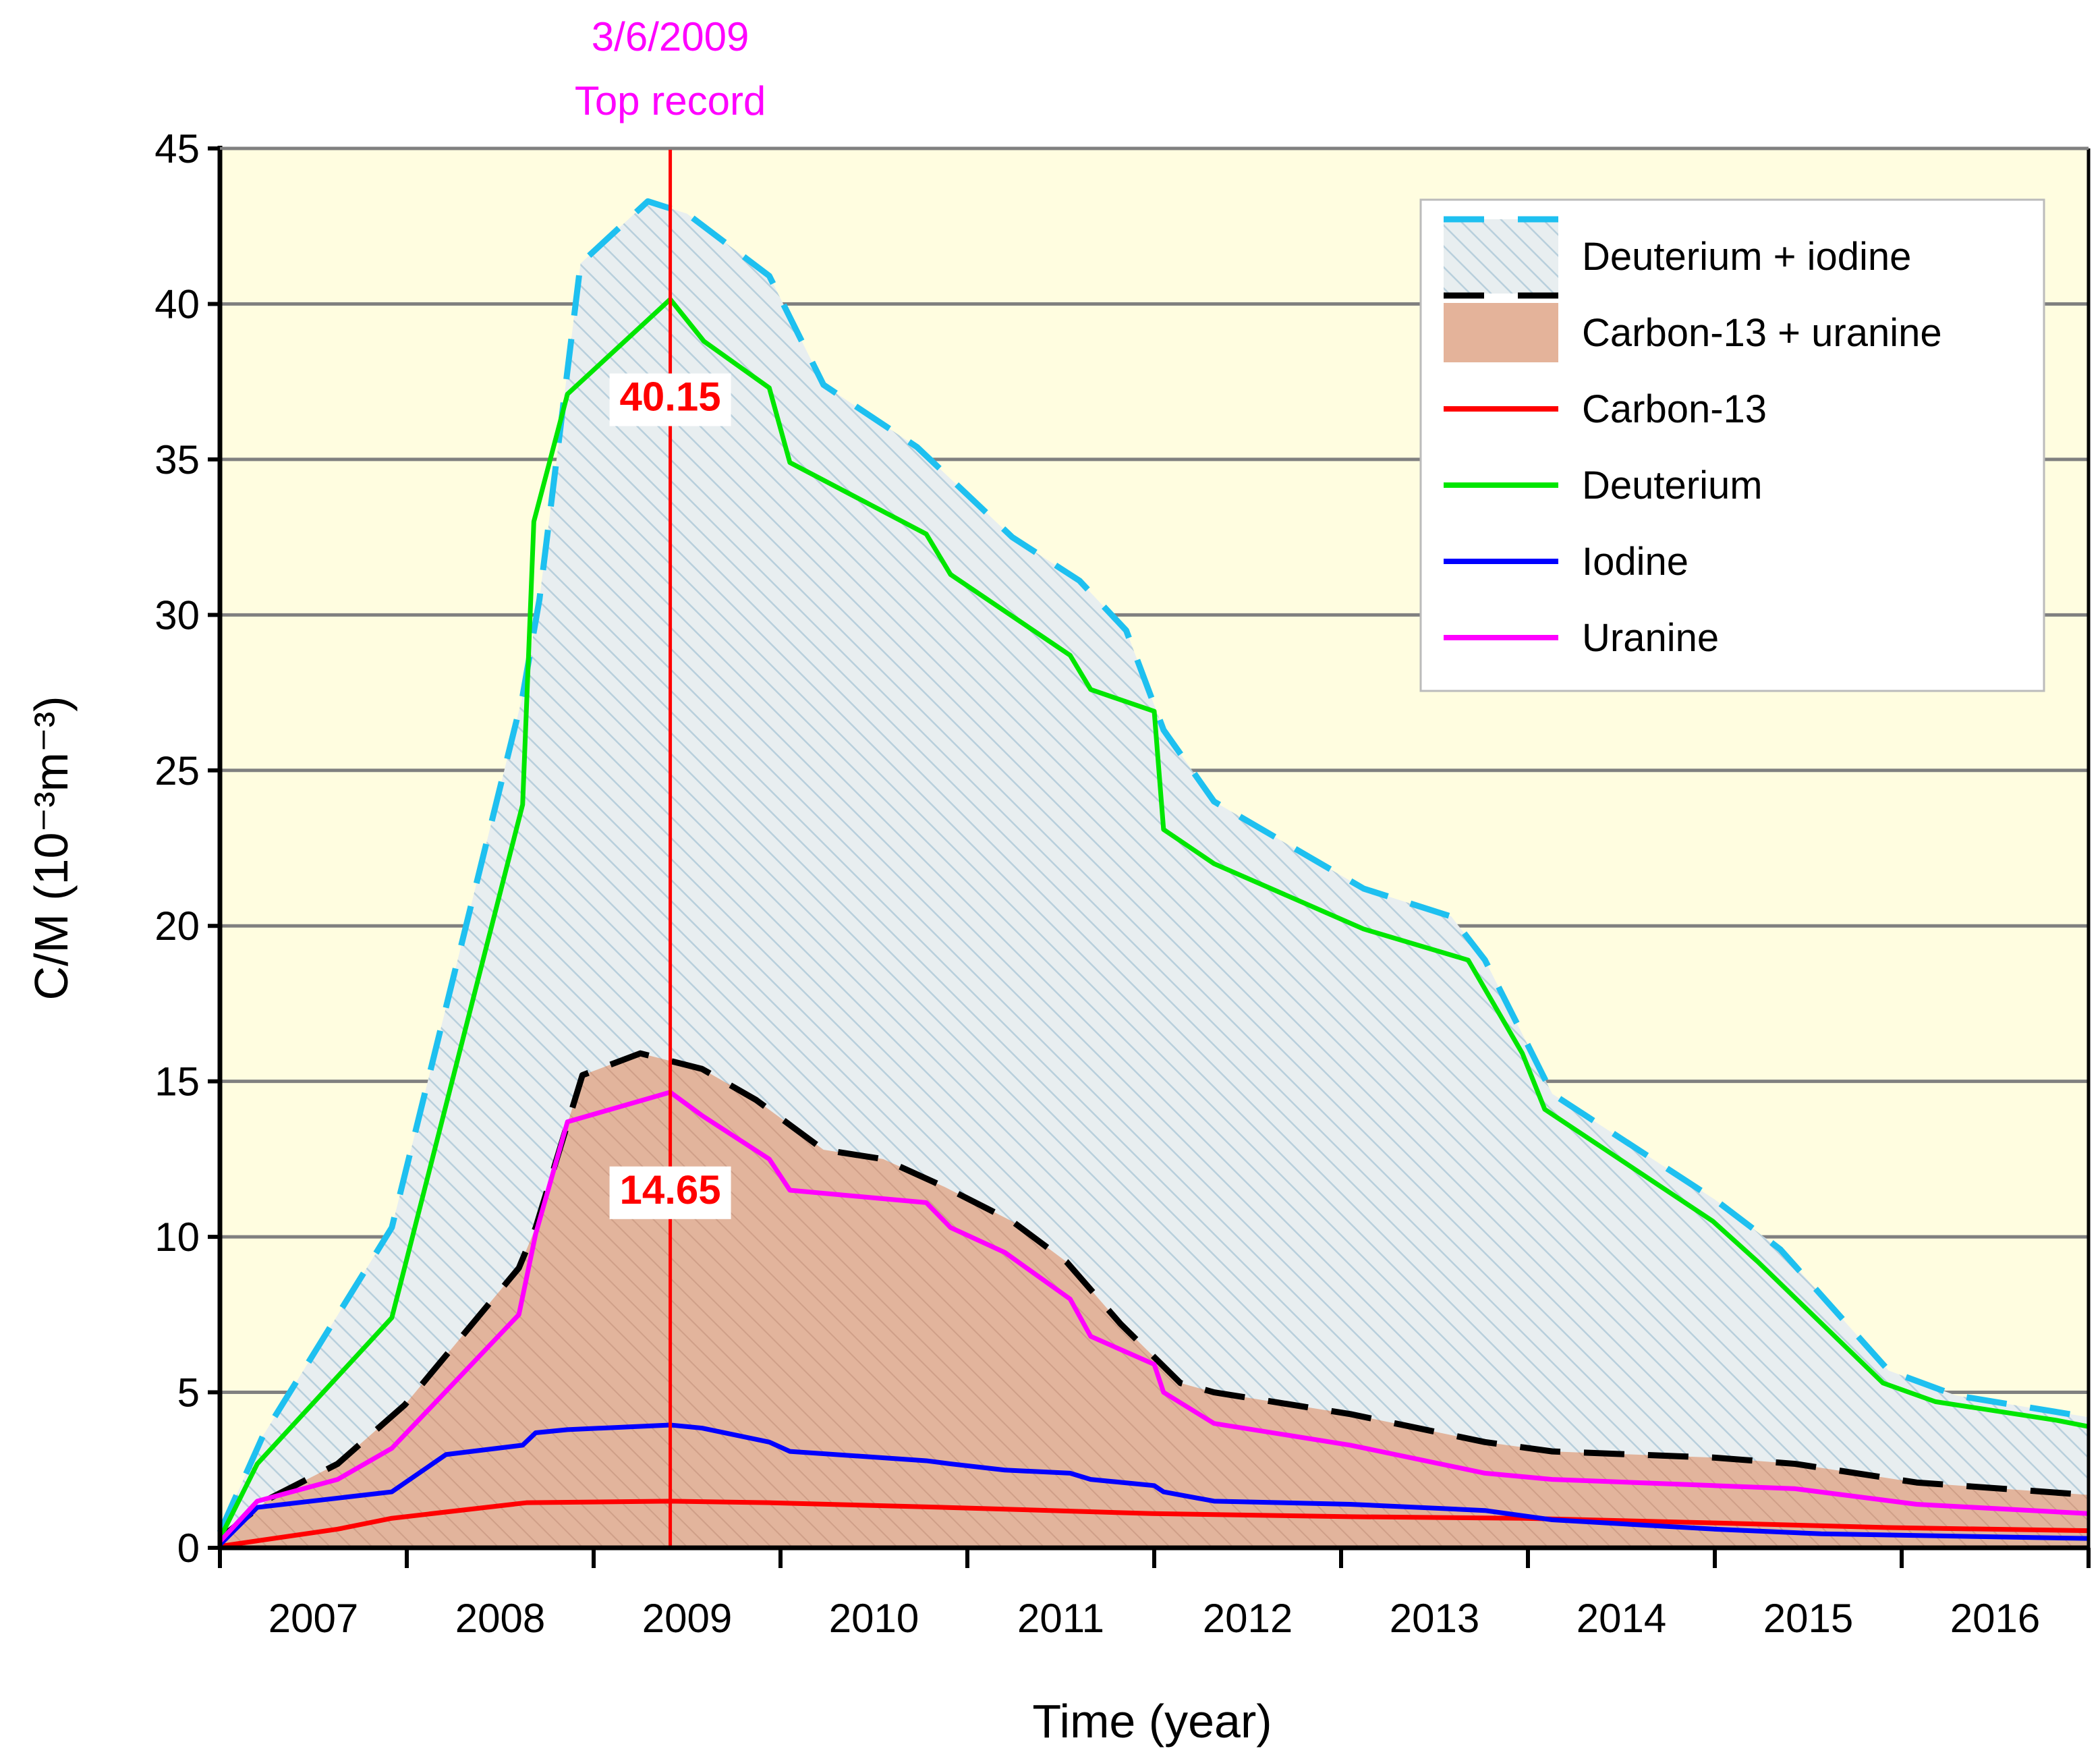 The image size is (2100, 1759). Describe the element at coordinates (1762, 333) in the screenshot. I see `legend-label-carbon-13-uranine: Carbon-13 + uranine` at that location.